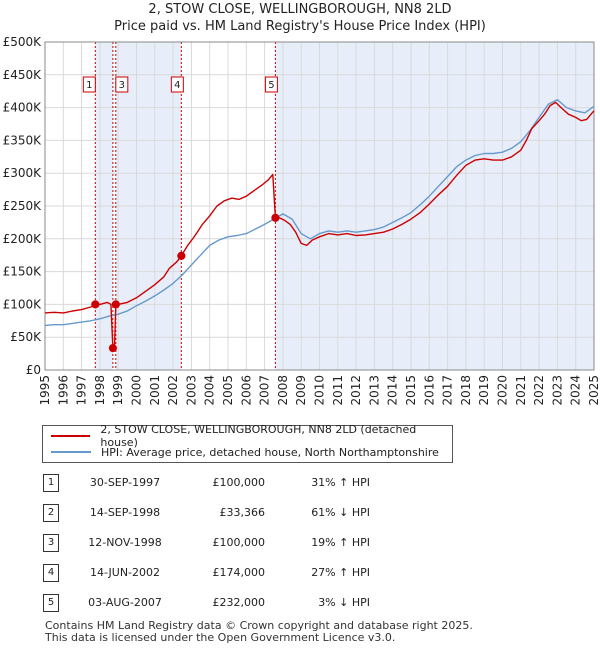 Image resolution: width=600 pixels, height=650 pixels. What do you see at coordinates (210, 390) in the screenshot?
I see `x-tick-label: 2004` at bounding box center [210, 390].